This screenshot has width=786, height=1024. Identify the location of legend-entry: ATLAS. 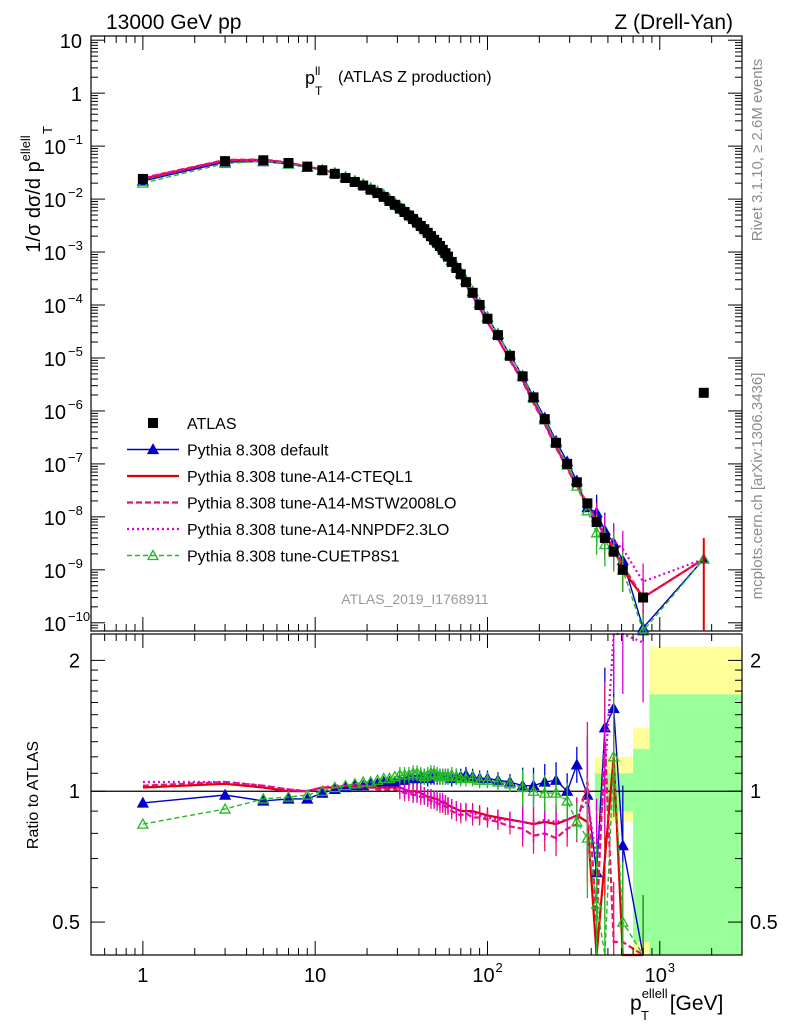
(192, 424).